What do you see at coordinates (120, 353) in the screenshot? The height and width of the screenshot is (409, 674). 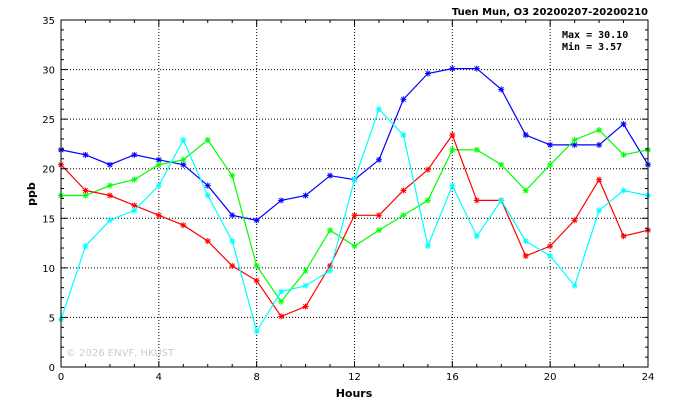 I see `watermark: © 2026 ENVF, HKUST` at bounding box center [120, 353].